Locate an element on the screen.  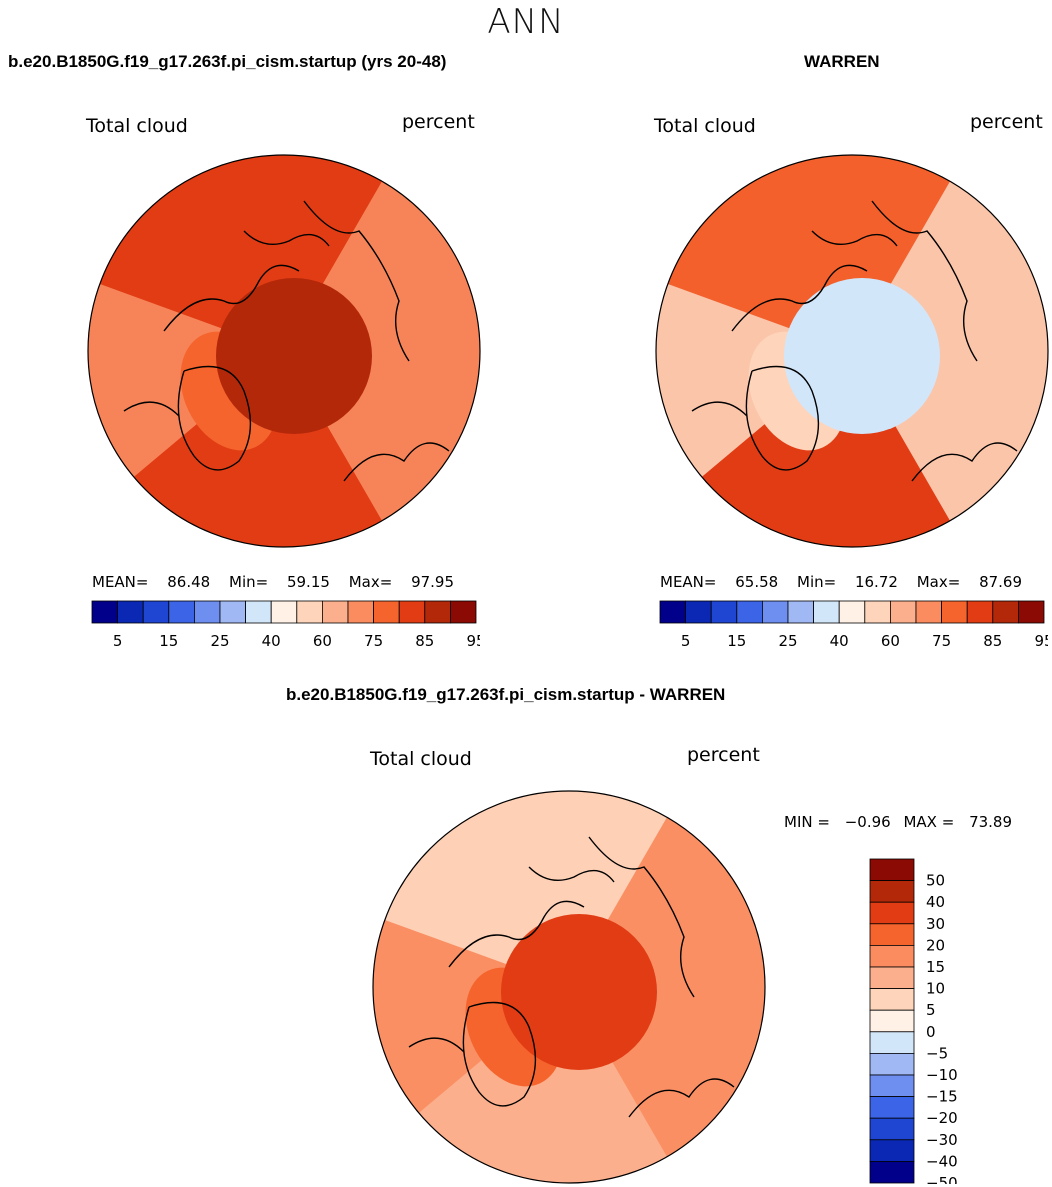
panel3-min-label: MIN = is located at coordinates (807, 822).